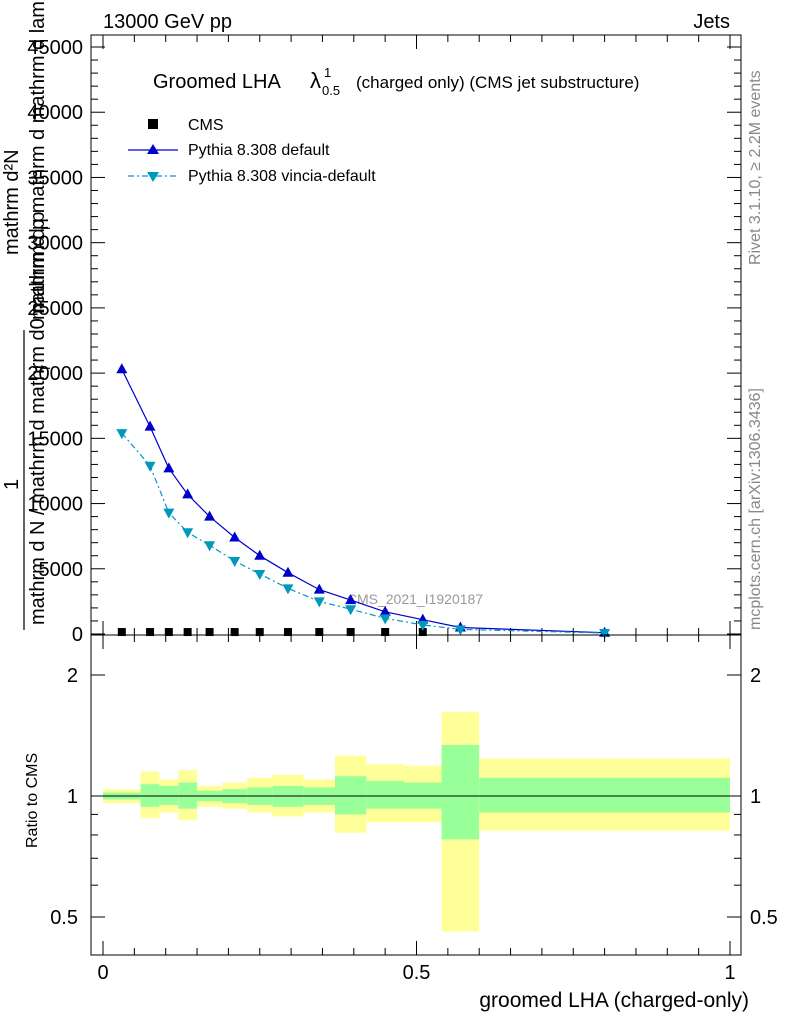 This screenshot has height=1024, width=786. Describe the element at coordinates (764, 918) in the screenshot. I see `ratio-y-tick-label-right: 0.5` at that location.